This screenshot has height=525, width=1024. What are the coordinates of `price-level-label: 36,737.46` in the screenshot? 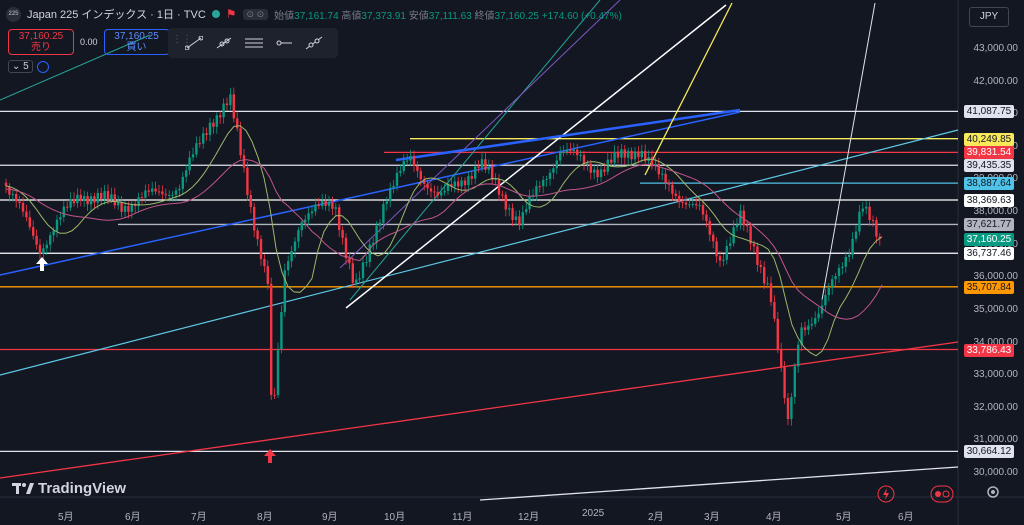 It's located at (989, 254).